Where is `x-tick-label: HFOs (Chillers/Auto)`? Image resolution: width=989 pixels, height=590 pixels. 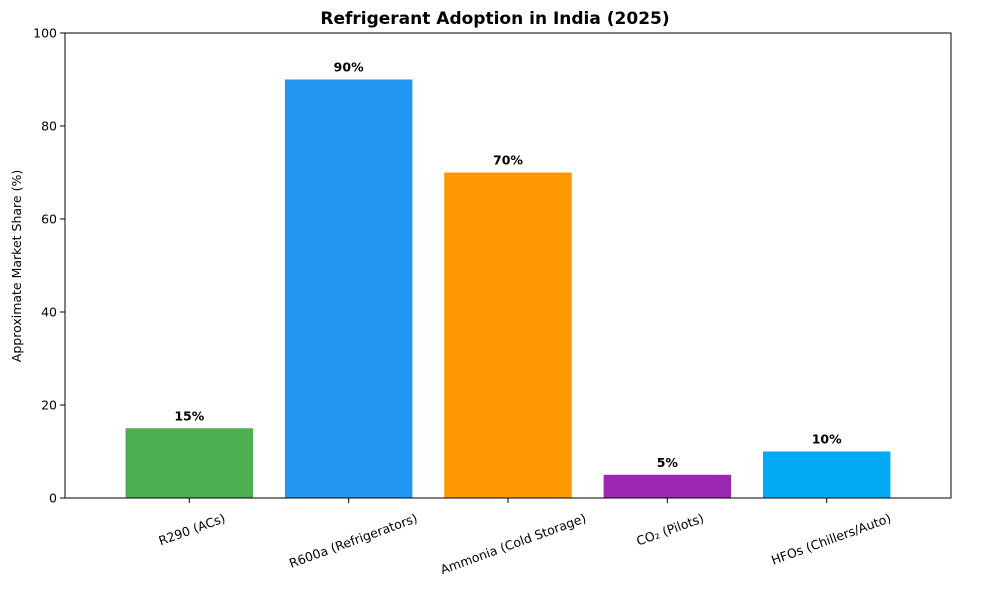 x-tick-label: HFOs (Chillers/Auto) is located at coordinates (831, 538).